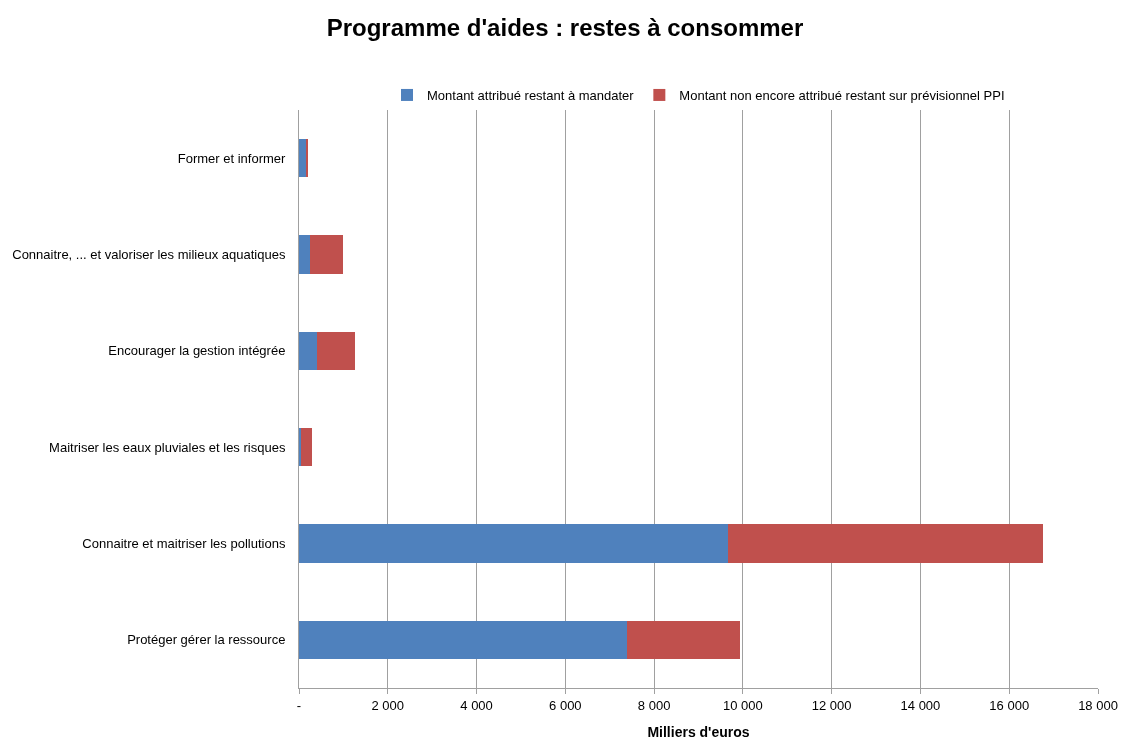 The image size is (1130, 749). I want to click on x-tick-label: 18 000, so click(1098, 705).